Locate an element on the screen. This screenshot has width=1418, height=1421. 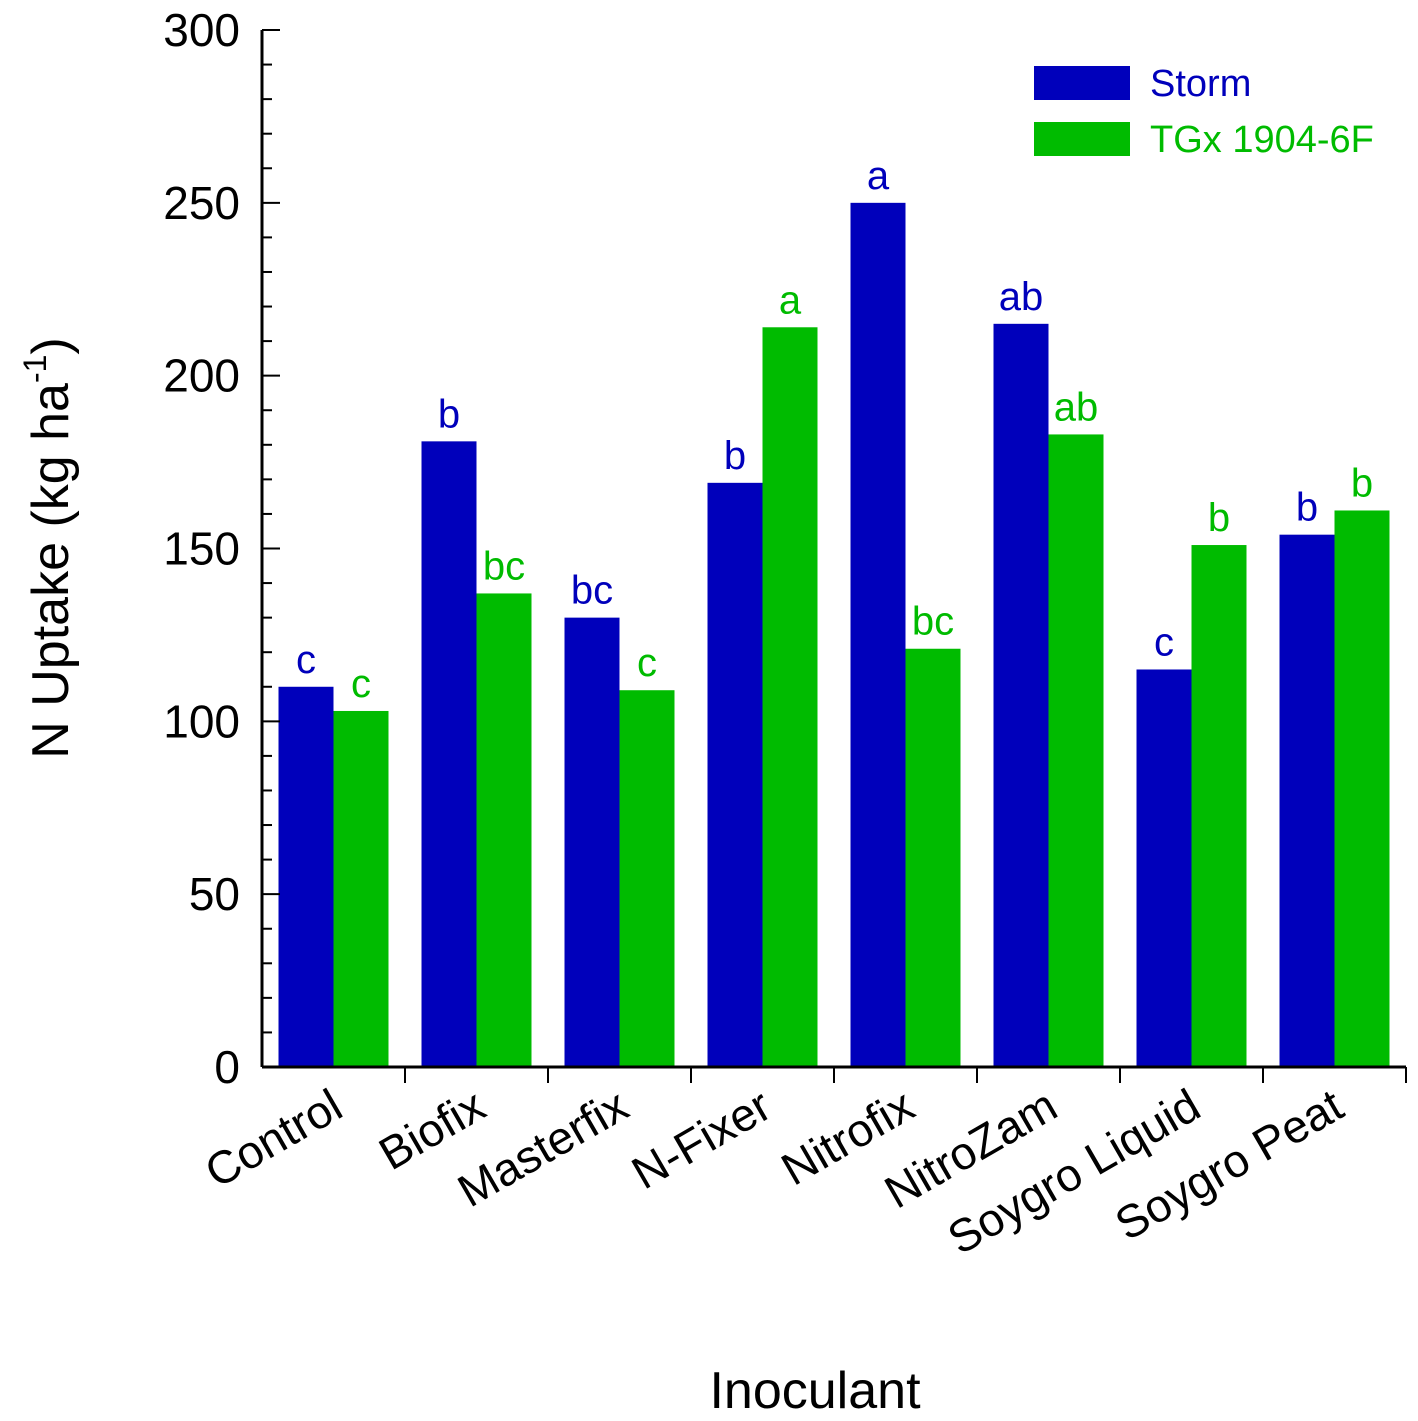
bar-tgx-1904-6f-soygro-liquid is located at coordinates (1219, 806).